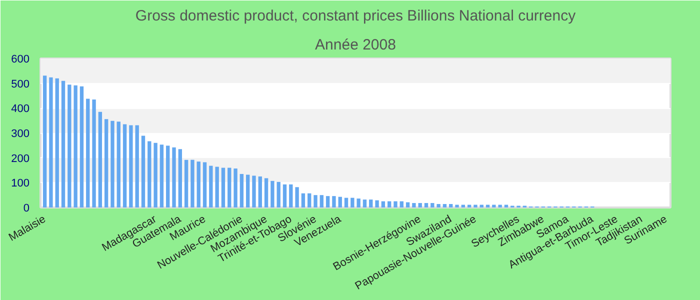  What do you see at coordinates (20, 134) in the screenshot?
I see `y-tick-label: 300` at bounding box center [20, 134].